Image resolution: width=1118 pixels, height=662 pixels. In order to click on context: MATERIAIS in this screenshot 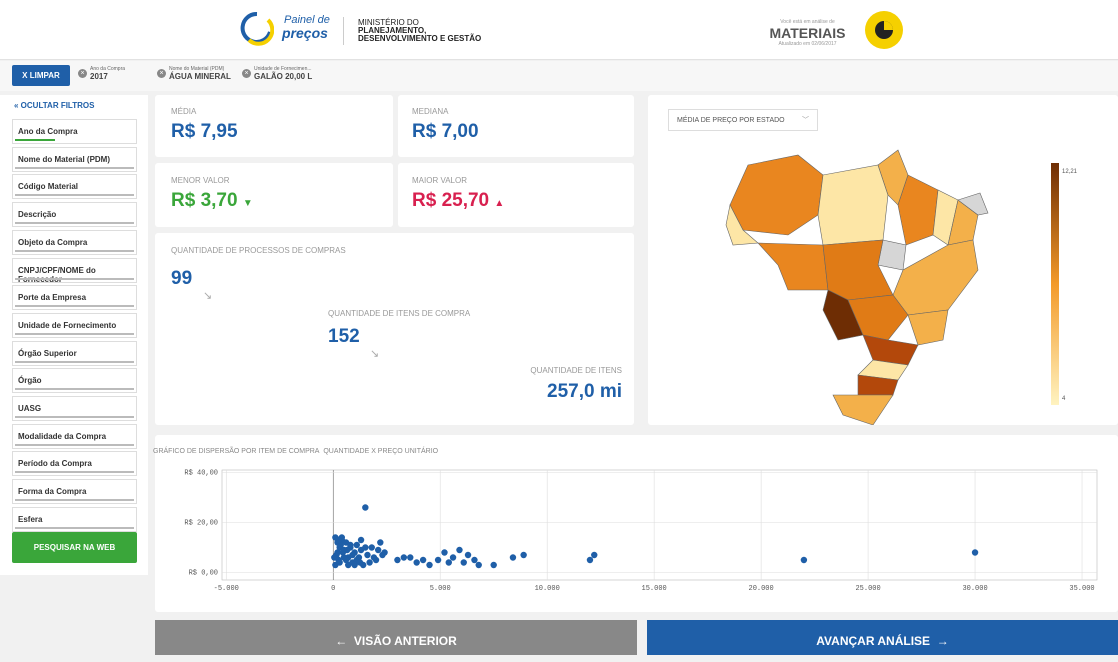, I will do `click(807, 33)`.